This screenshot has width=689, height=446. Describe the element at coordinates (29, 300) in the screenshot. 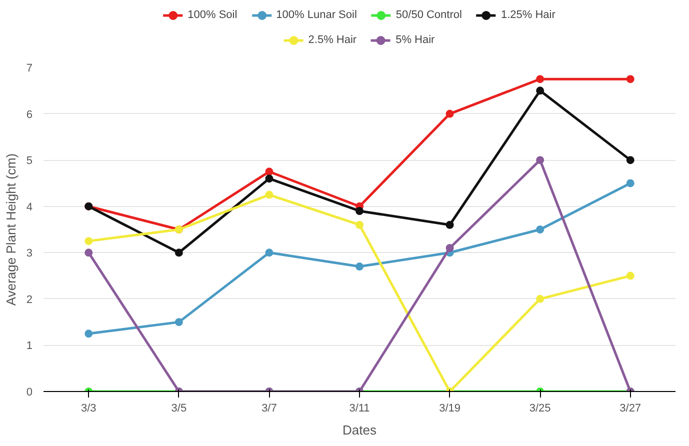

I see `y-tick-label: 2` at that location.